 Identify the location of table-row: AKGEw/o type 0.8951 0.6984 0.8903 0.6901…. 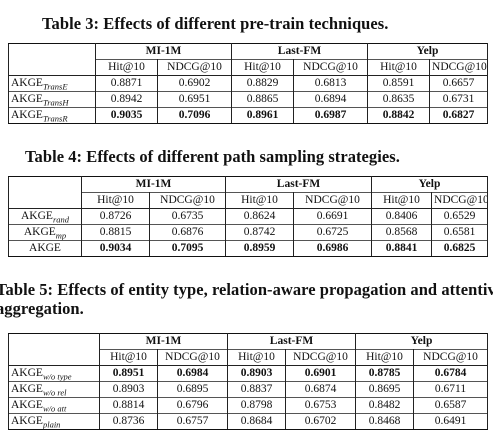
(248, 373).